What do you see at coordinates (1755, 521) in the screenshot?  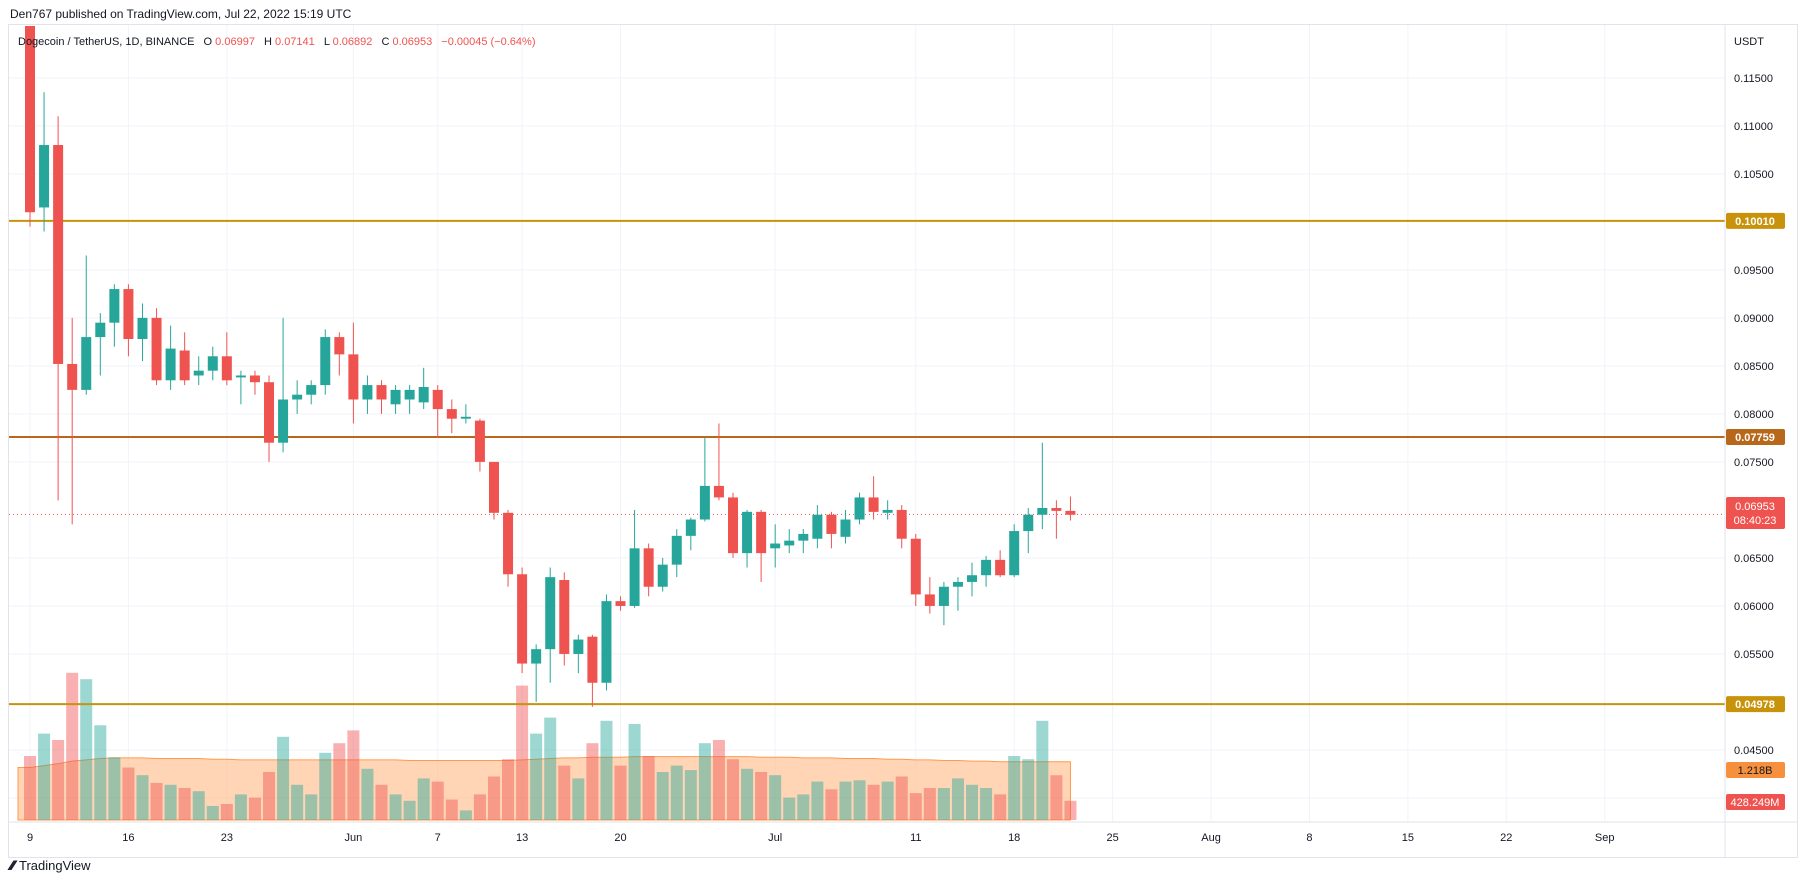 I see `countdown-value: 08:40:23` at bounding box center [1755, 521].